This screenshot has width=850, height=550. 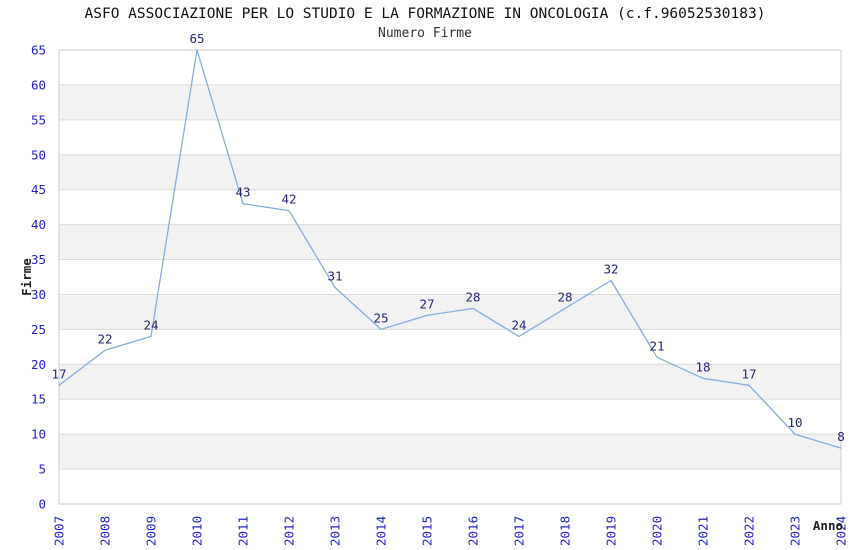 I want to click on x-axis-title: Anno, so click(x=828, y=525).